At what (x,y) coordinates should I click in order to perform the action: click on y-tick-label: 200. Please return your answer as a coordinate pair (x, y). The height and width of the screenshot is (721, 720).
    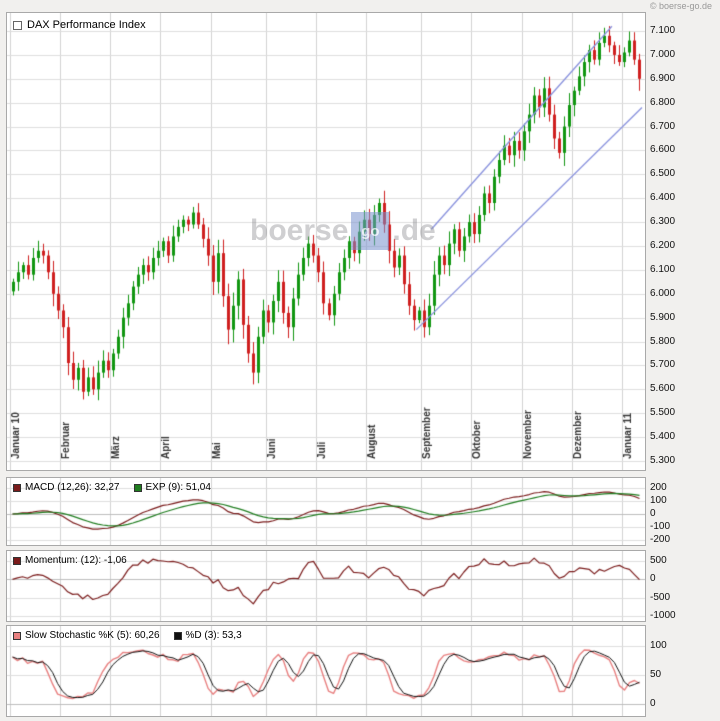
    Looking at the image, I should click on (658, 487).